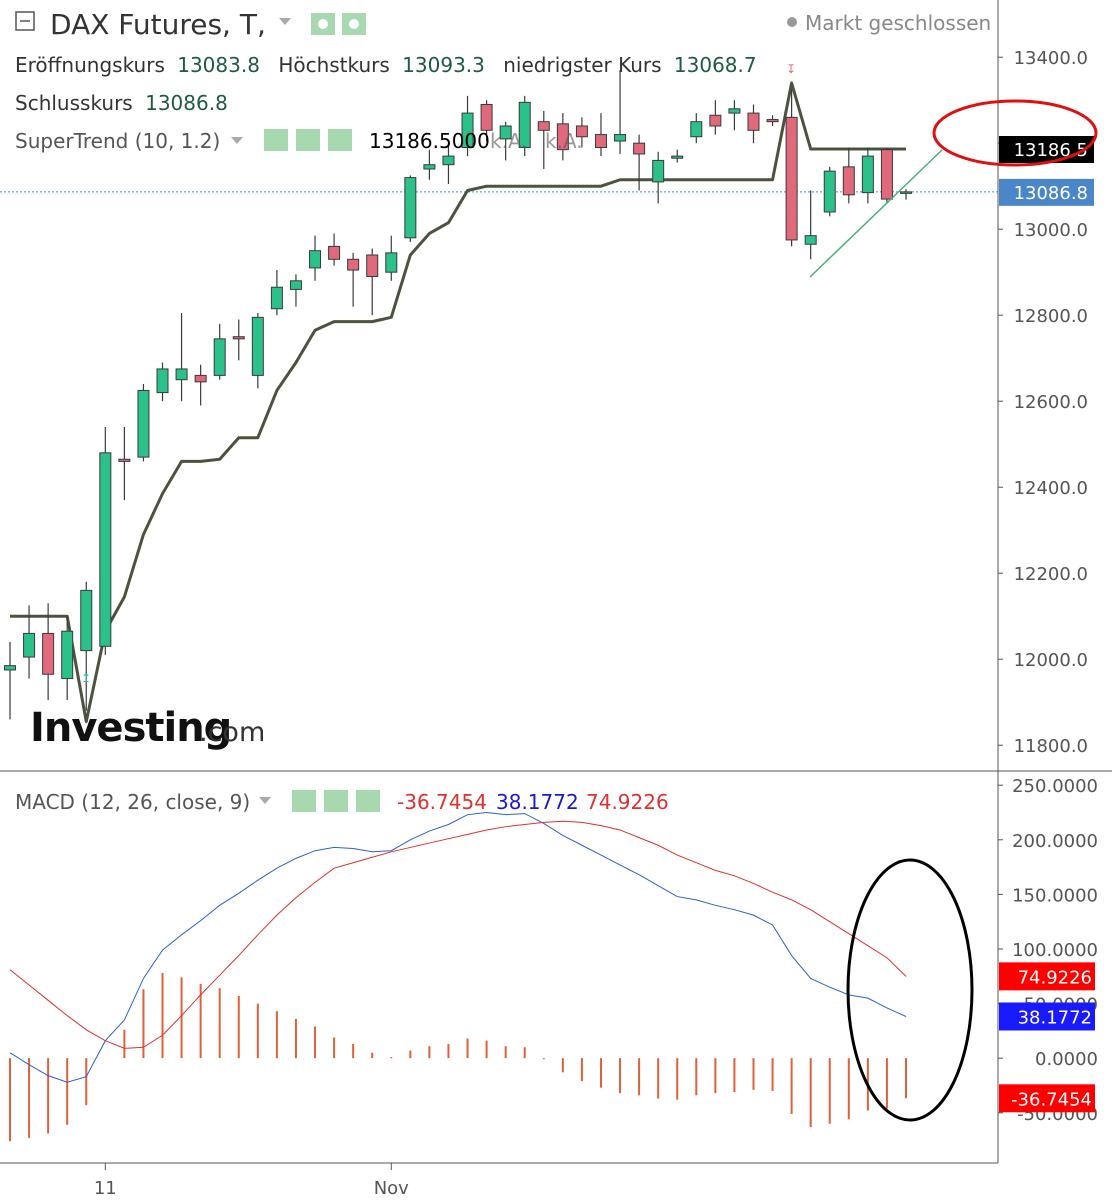  Describe the element at coordinates (158, 24) in the screenshot. I see `chart-title: DAX Futures, T,` at that location.